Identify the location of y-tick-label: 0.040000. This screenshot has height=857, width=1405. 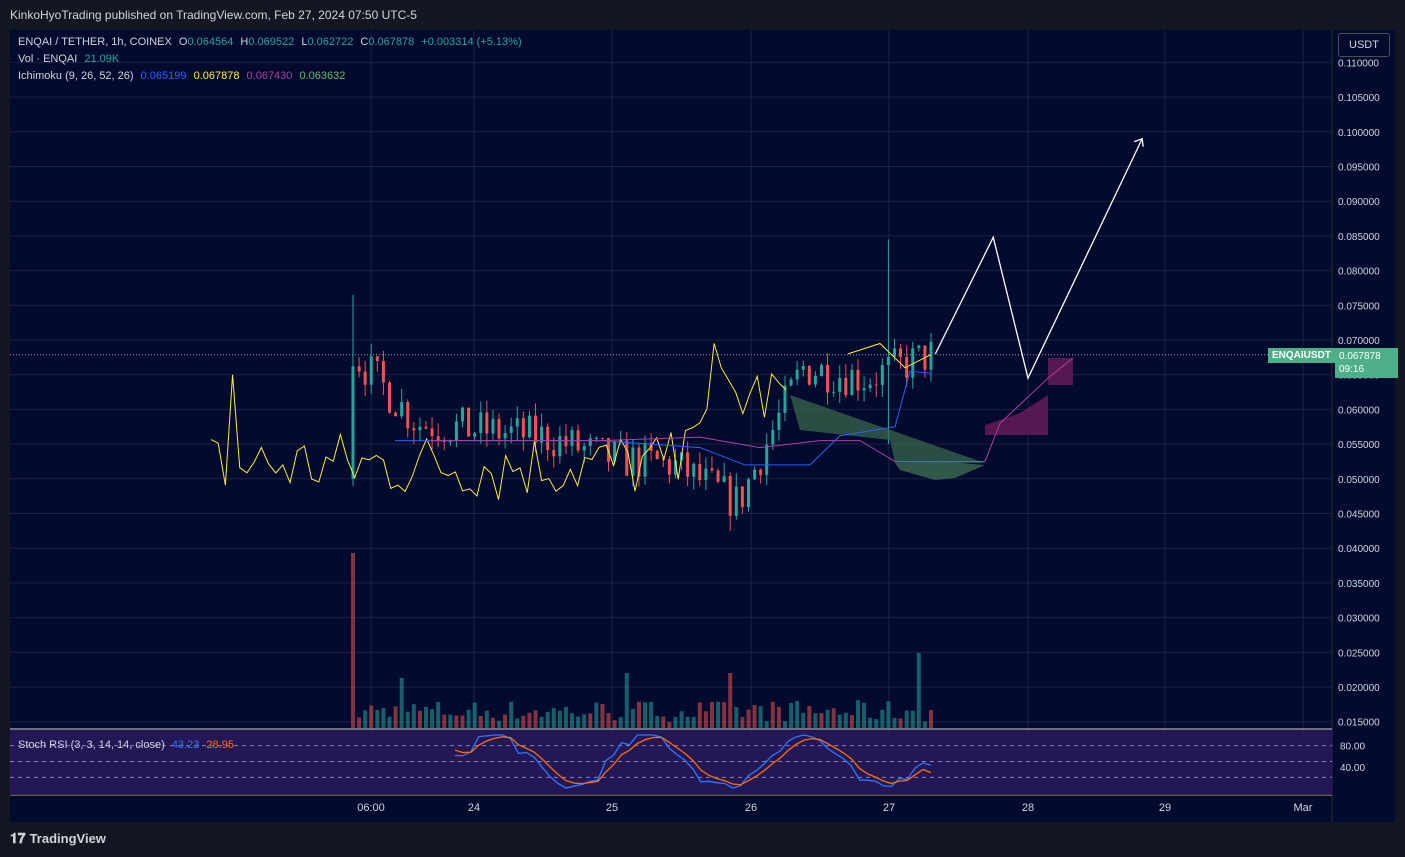
(1359, 549).